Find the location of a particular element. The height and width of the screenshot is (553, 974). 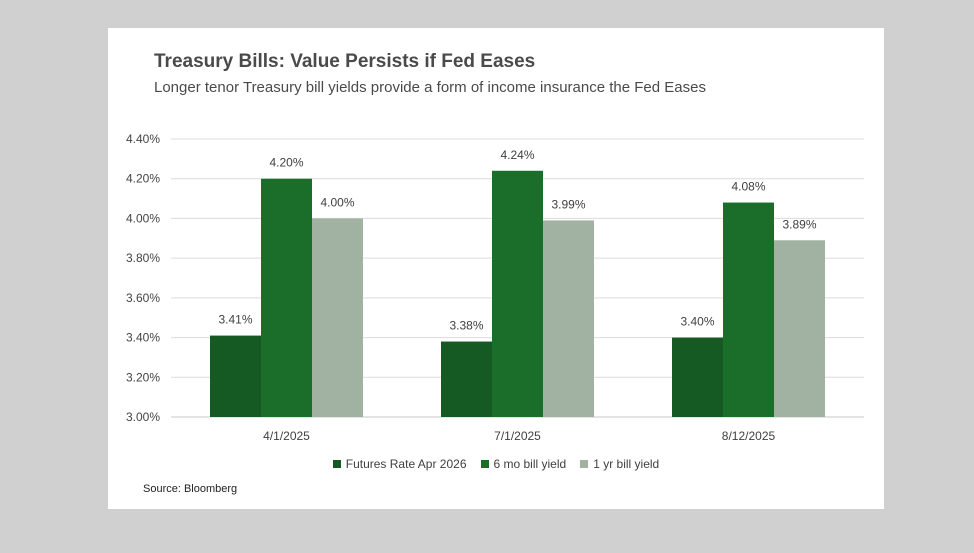

x-tick-label: 4/1/2025 is located at coordinates (286, 436).